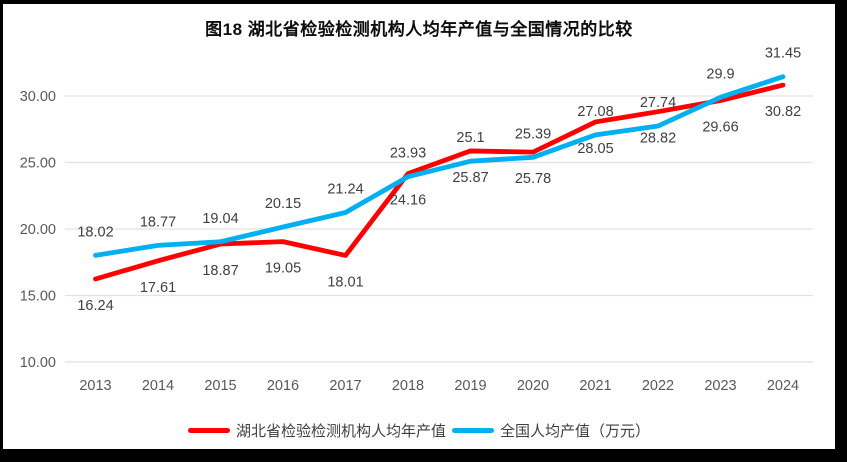 This screenshot has width=847, height=462. Describe the element at coordinates (783, 386) in the screenshot. I see `x-axis-tick-label: 2024` at that location.